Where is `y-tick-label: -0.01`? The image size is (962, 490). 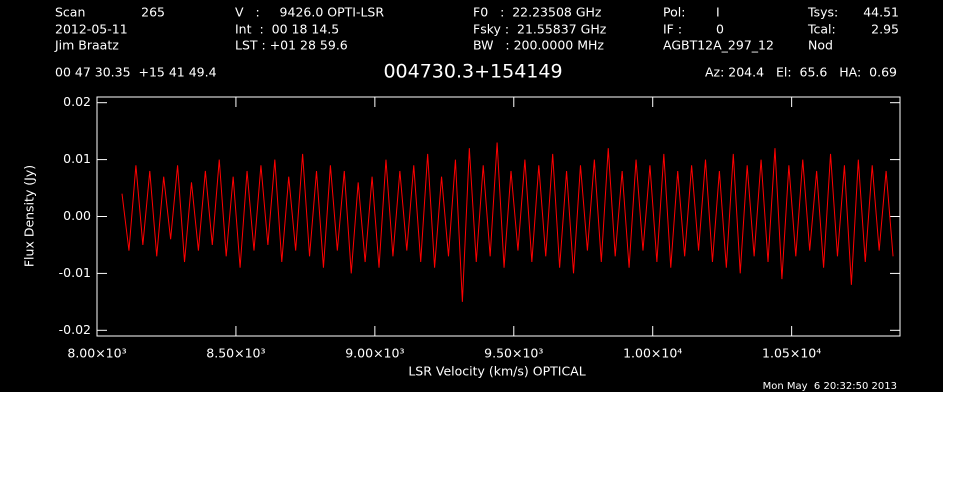 y-tick-label: -0.01 is located at coordinates (75, 272).